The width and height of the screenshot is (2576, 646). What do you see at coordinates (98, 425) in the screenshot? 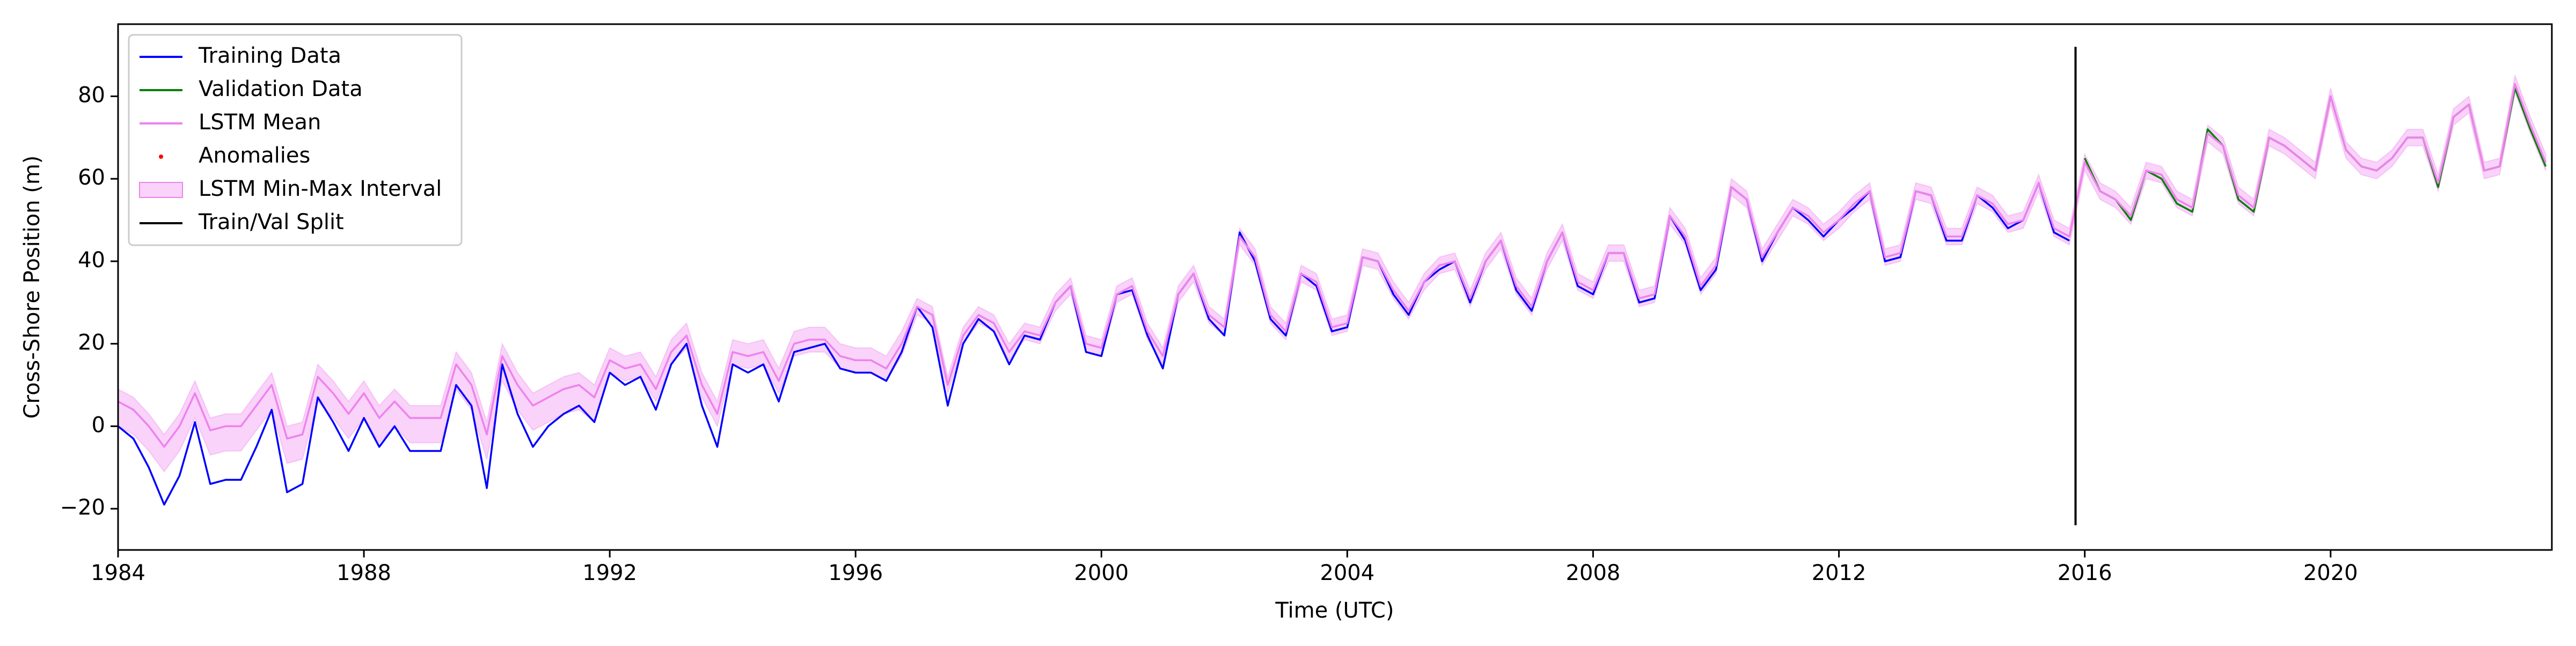
I see `y-tick-label: 0` at bounding box center [98, 425].